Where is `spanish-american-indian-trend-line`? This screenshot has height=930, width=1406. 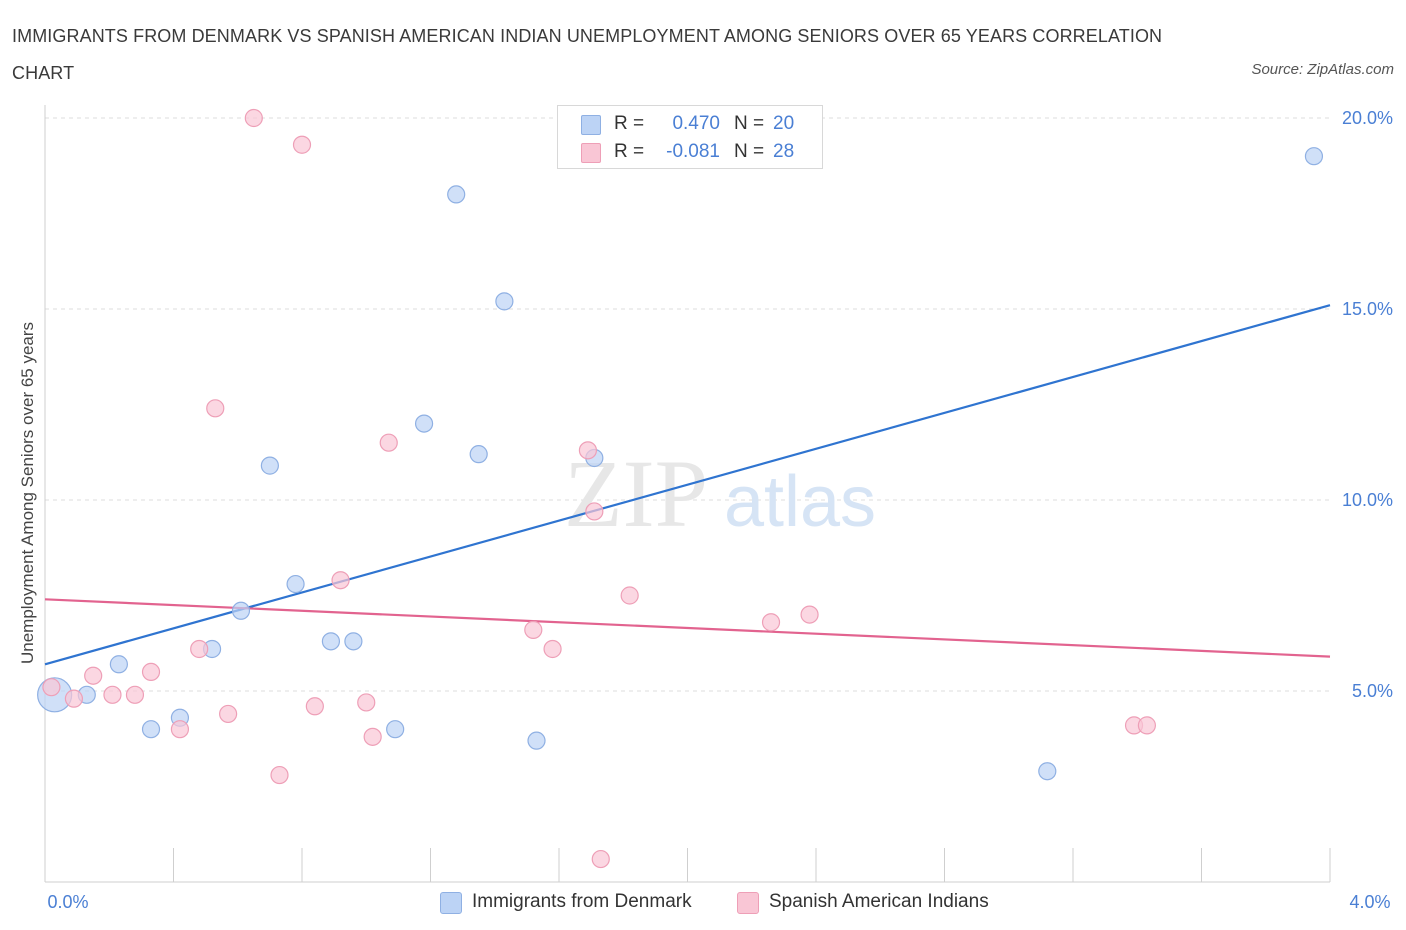
spanish-american-indian-trend-line is located at coordinates (687, 628).